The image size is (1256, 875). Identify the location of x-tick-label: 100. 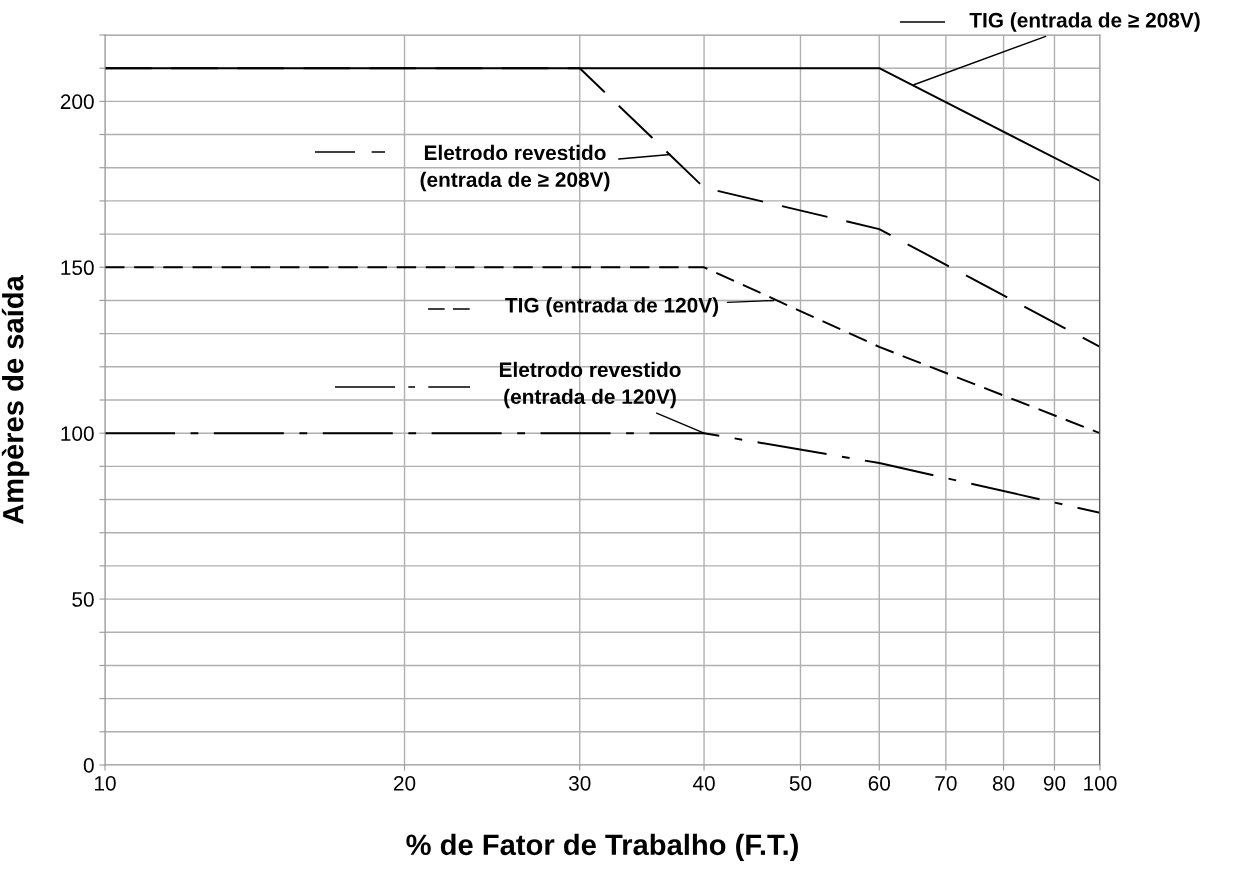
(1100, 783).